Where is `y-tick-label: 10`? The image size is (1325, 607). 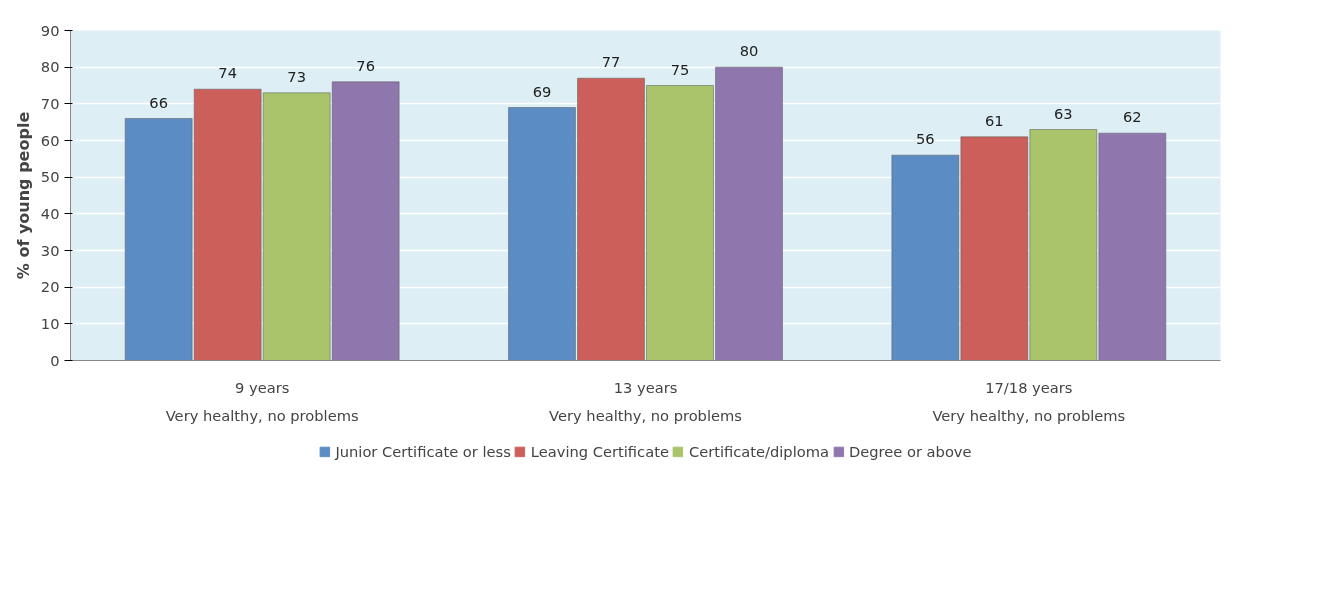
y-tick-label: 10 is located at coordinates (50, 323).